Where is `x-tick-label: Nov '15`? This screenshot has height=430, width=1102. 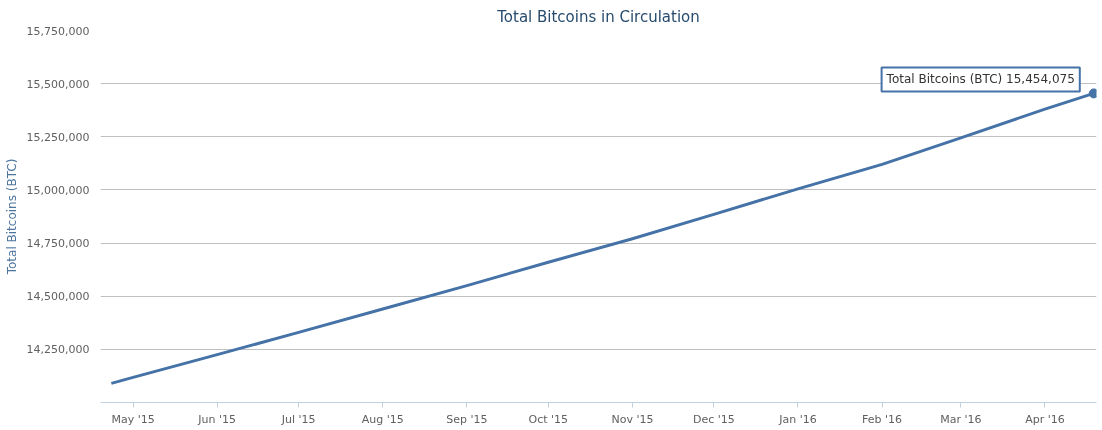 x-tick-label: Nov '15 is located at coordinates (632, 419).